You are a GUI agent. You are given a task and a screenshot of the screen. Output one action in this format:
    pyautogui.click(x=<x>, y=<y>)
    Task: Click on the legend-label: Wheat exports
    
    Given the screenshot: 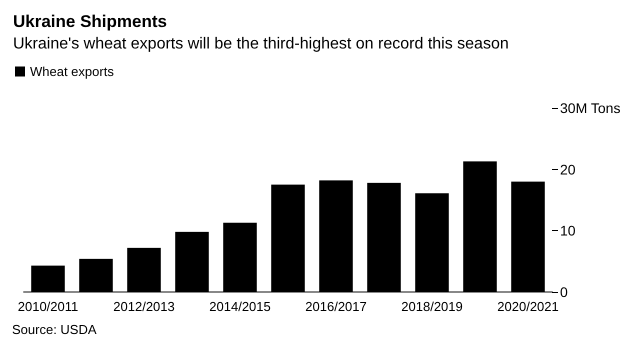 What is the action you would take?
    pyautogui.click(x=72, y=71)
    